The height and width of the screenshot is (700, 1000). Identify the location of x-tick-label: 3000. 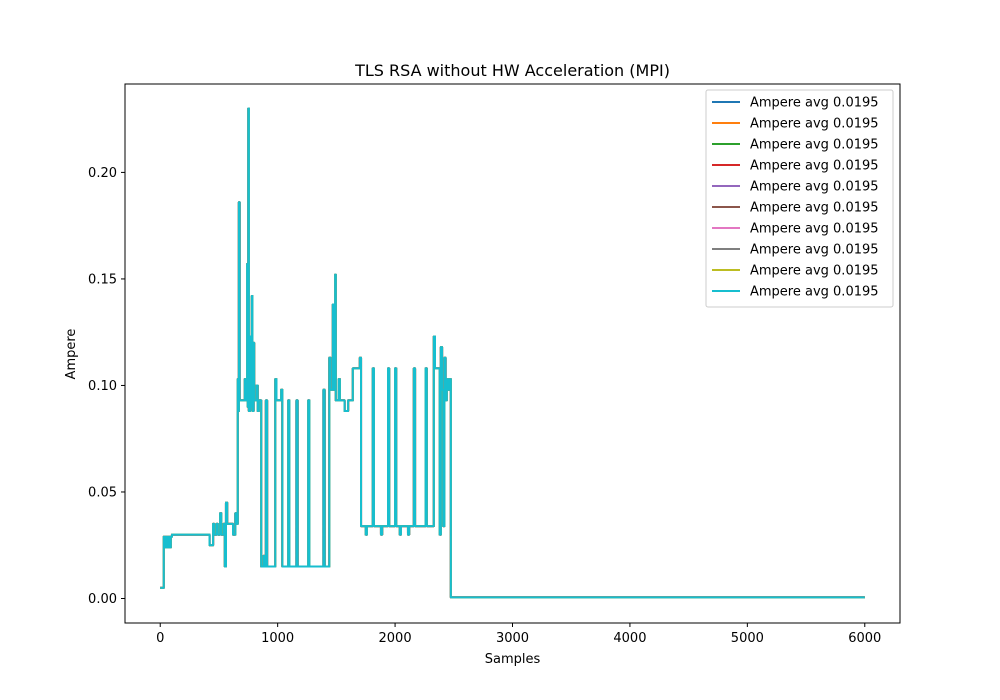
(512, 638).